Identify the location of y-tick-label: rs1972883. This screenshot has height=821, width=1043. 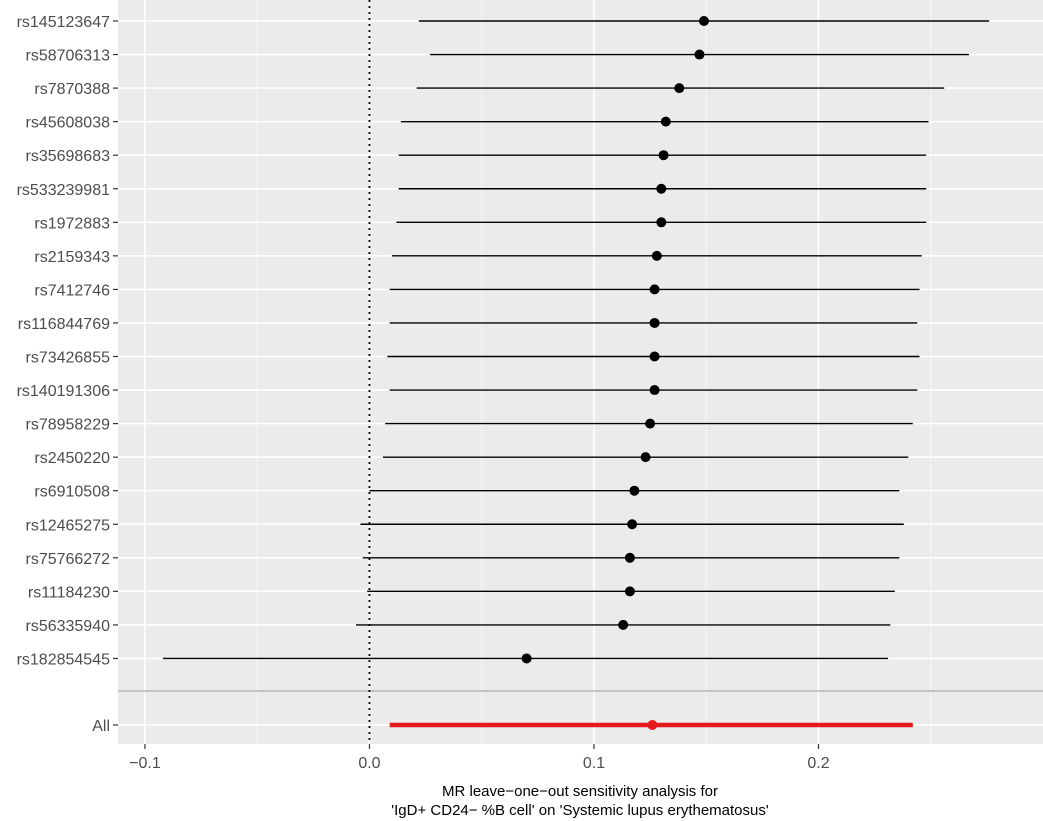
(72, 223).